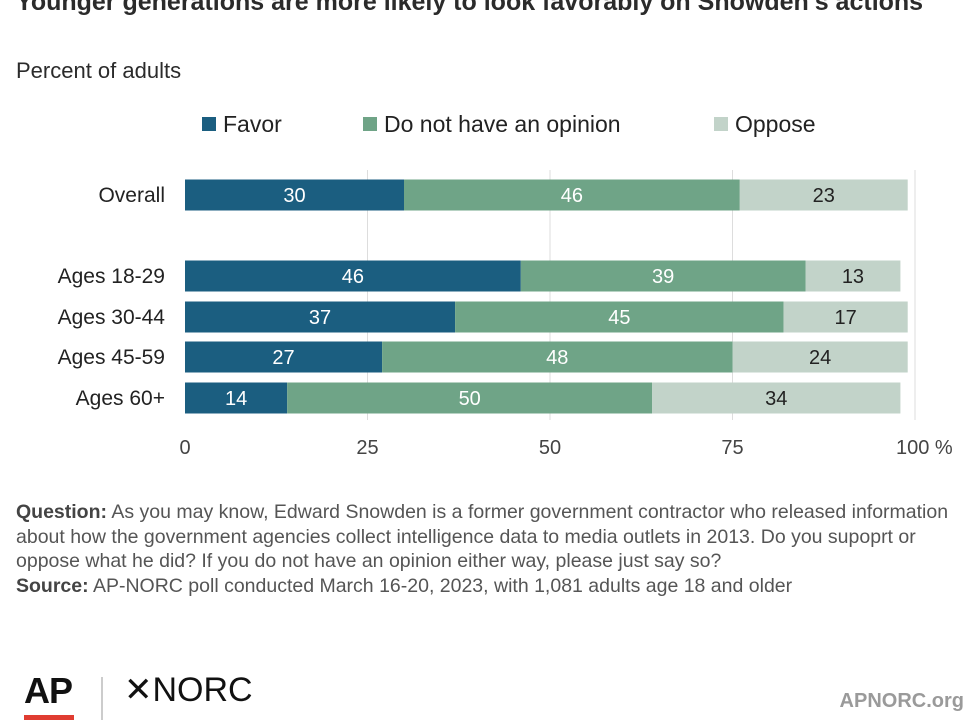 This screenshot has height=720, width=980. What do you see at coordinates (502, 123) in the screenshot?
I see `legend-label-no-opinion: Do not have an opinion` at bounding box center [502, 123].